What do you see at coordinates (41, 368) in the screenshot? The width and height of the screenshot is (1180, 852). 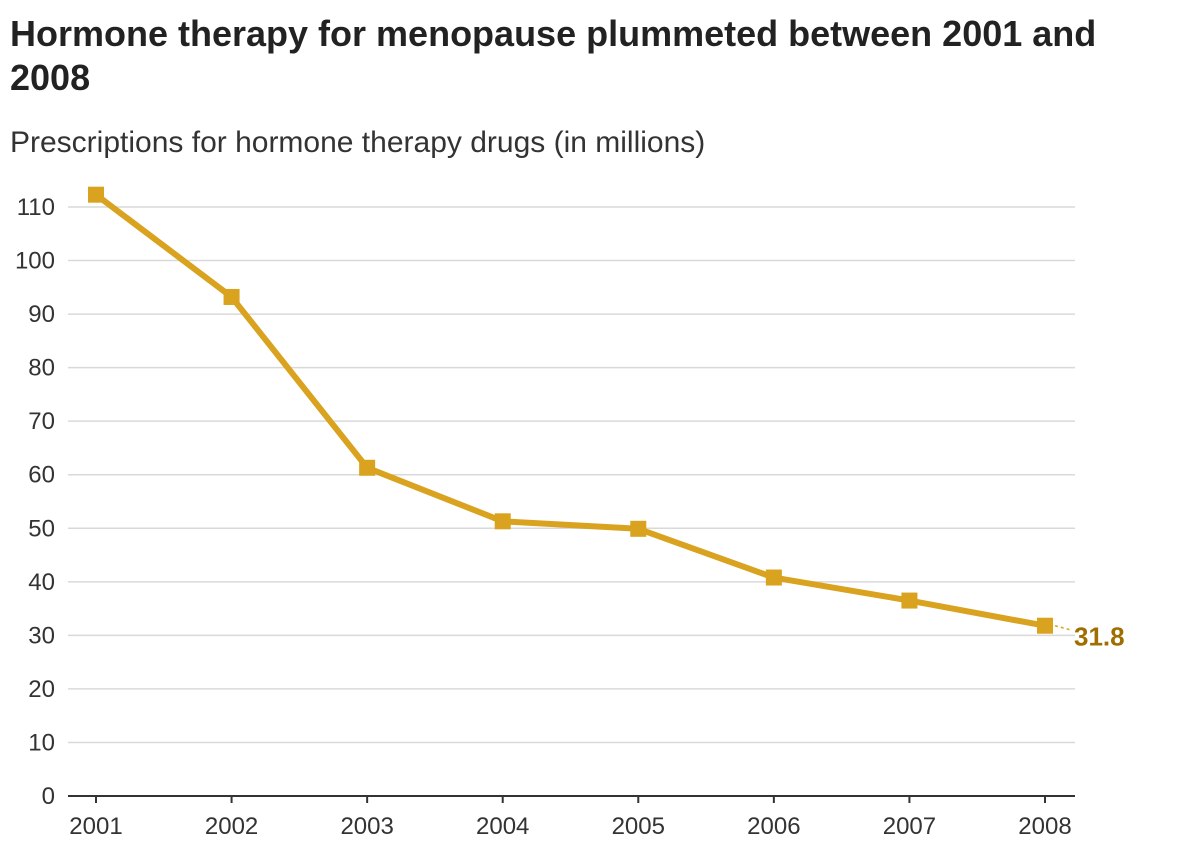 I see `y-tick-label-80: 80` at bounding box center [41, 368].